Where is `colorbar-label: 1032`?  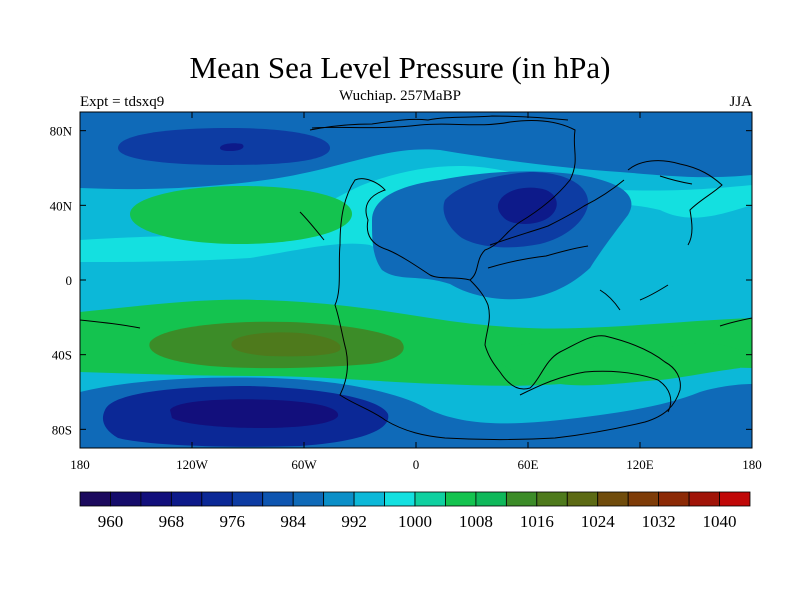 colorbar-label: 1032 is located at coordinates (659, 521).